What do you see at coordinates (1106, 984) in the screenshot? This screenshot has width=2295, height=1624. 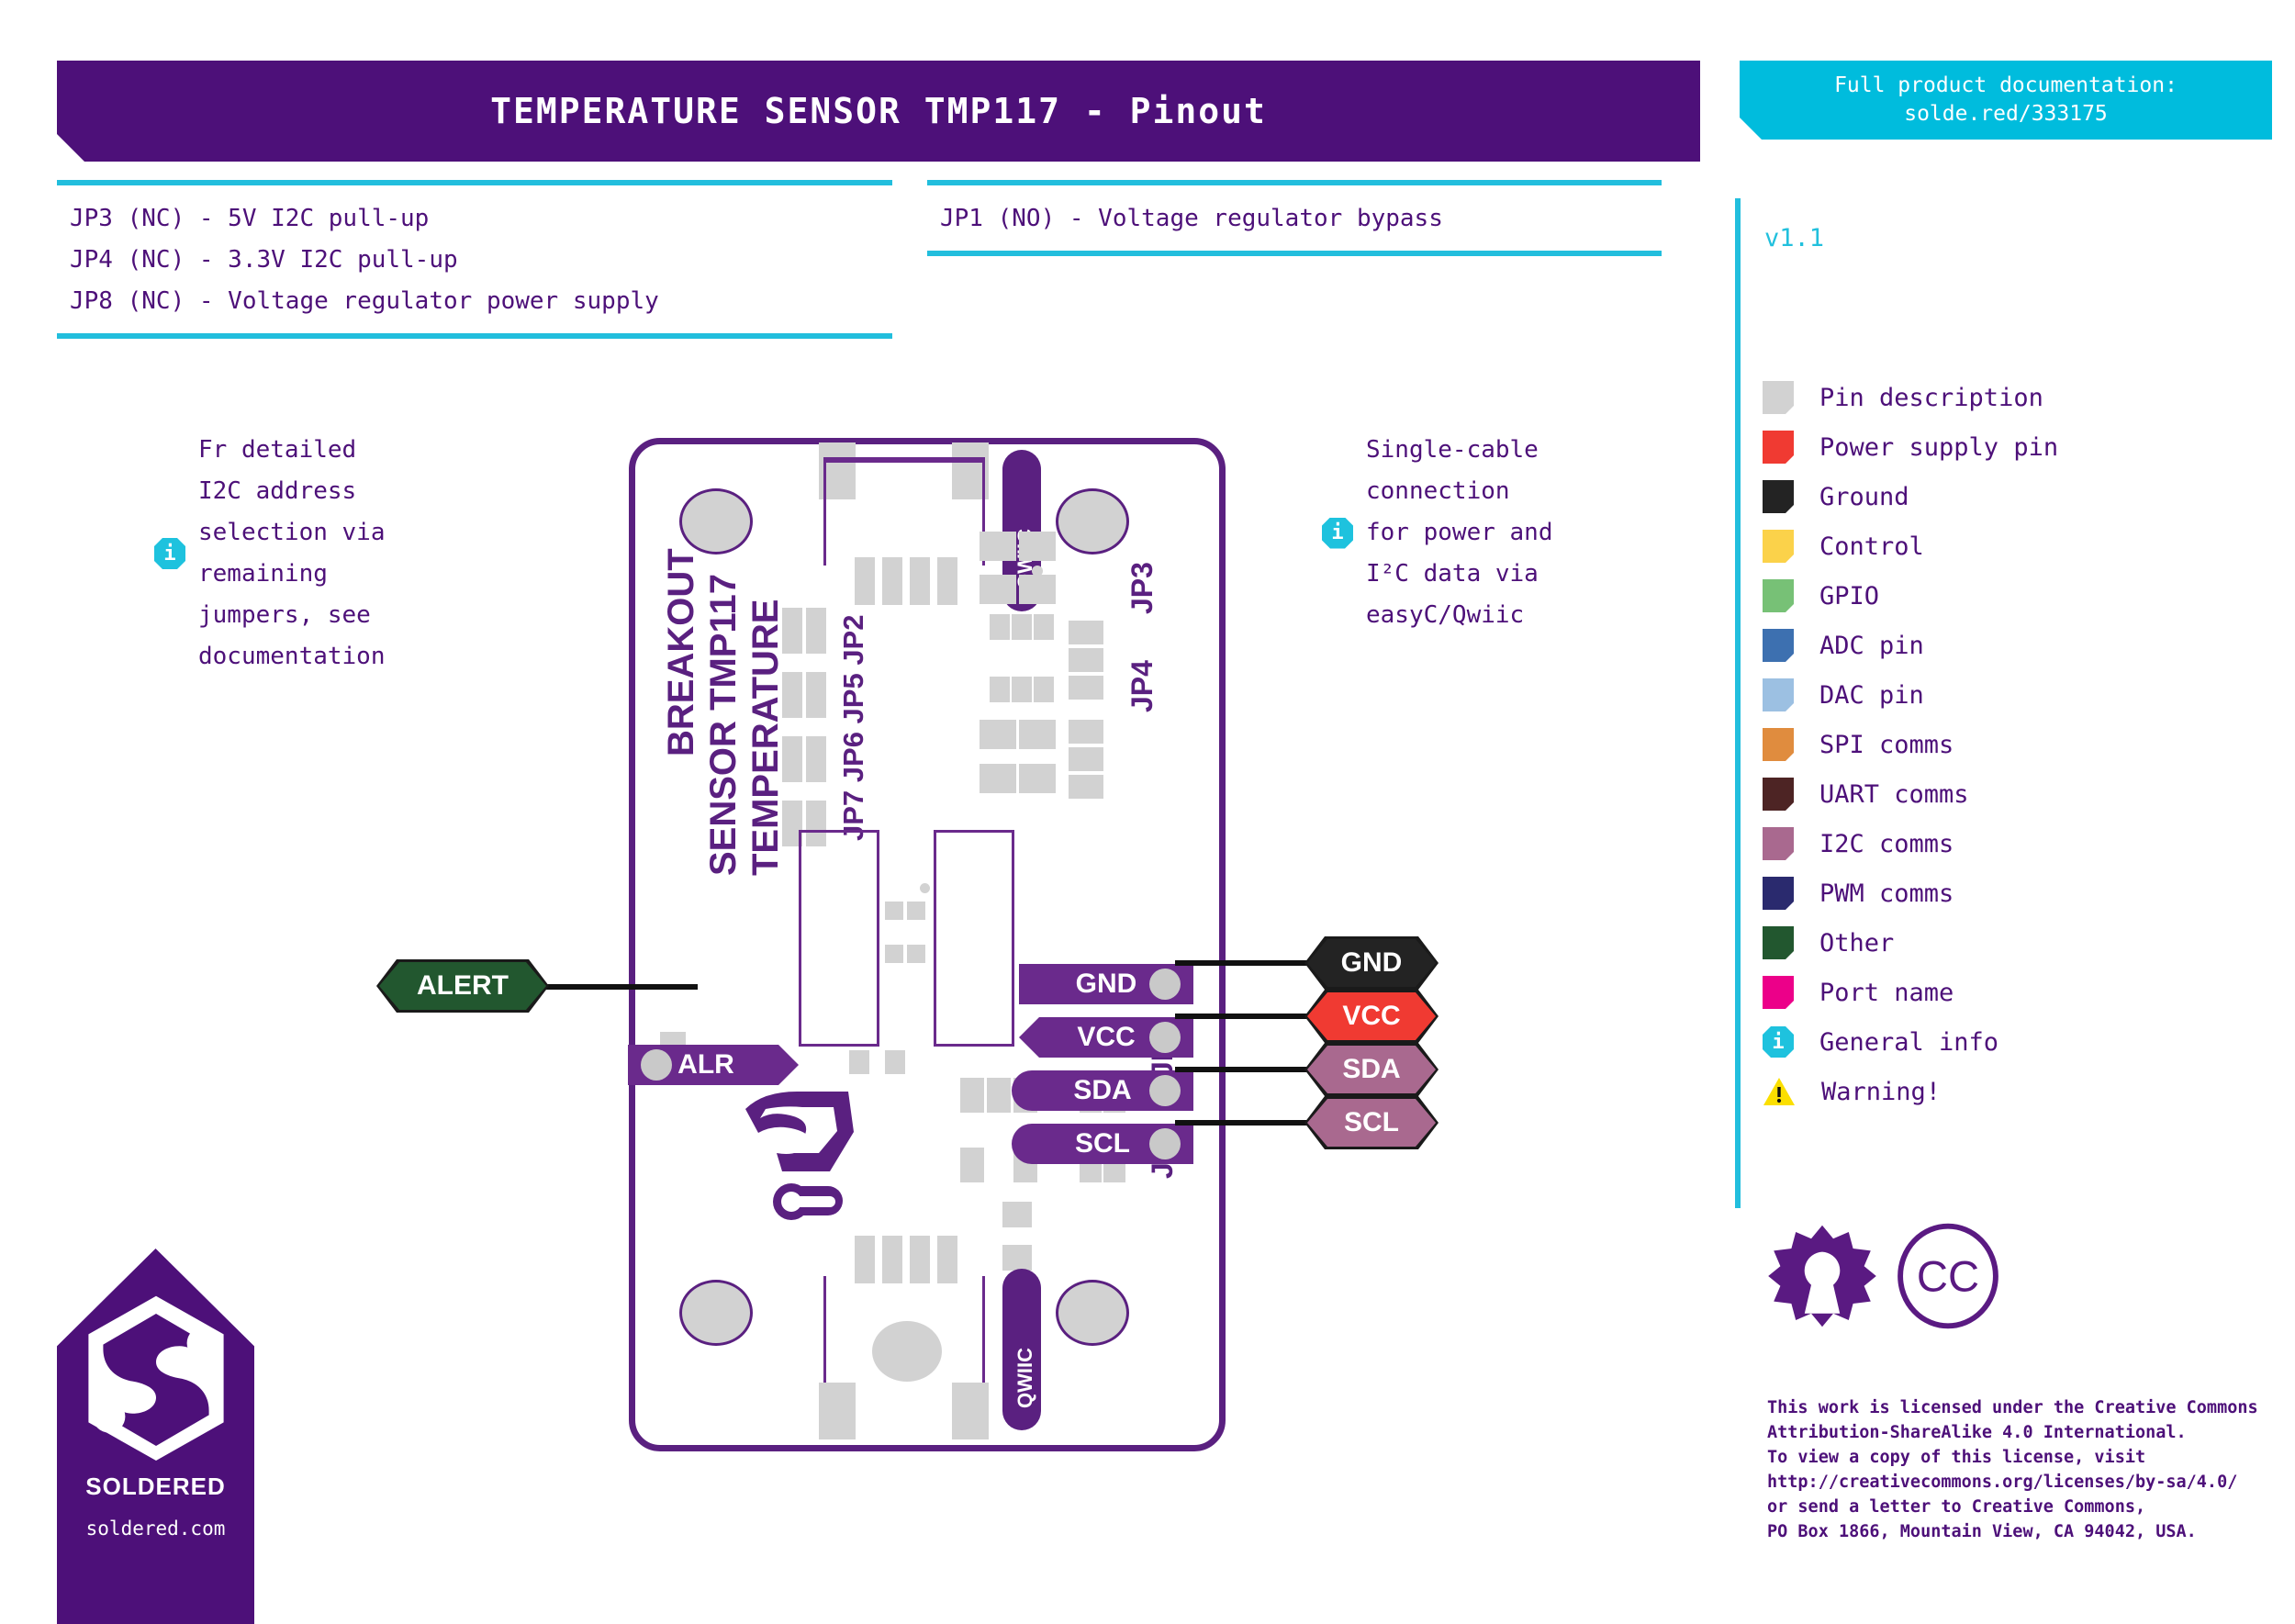 I see `board-pin-gnd: GND` at bounding box center [1106, 984].